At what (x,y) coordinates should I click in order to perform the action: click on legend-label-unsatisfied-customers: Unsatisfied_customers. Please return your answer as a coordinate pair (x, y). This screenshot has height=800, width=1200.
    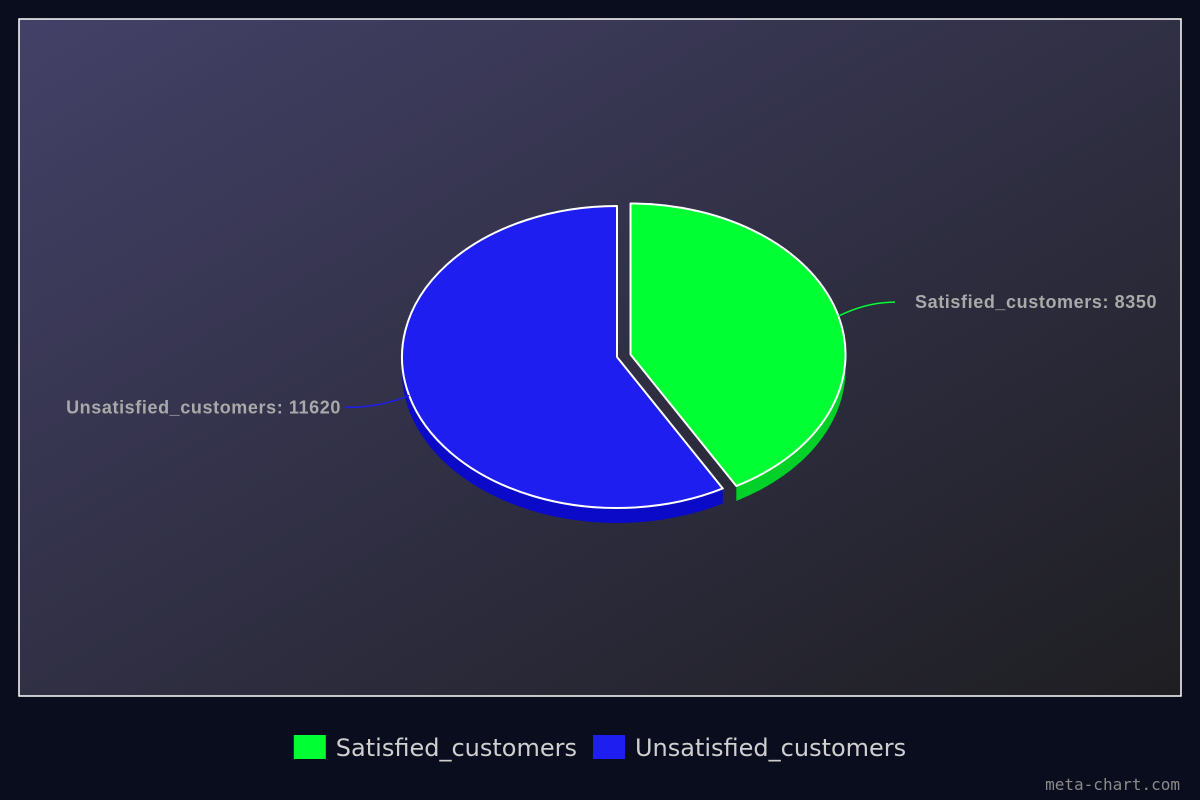
    Looking at the image, I should click on (770, 748).